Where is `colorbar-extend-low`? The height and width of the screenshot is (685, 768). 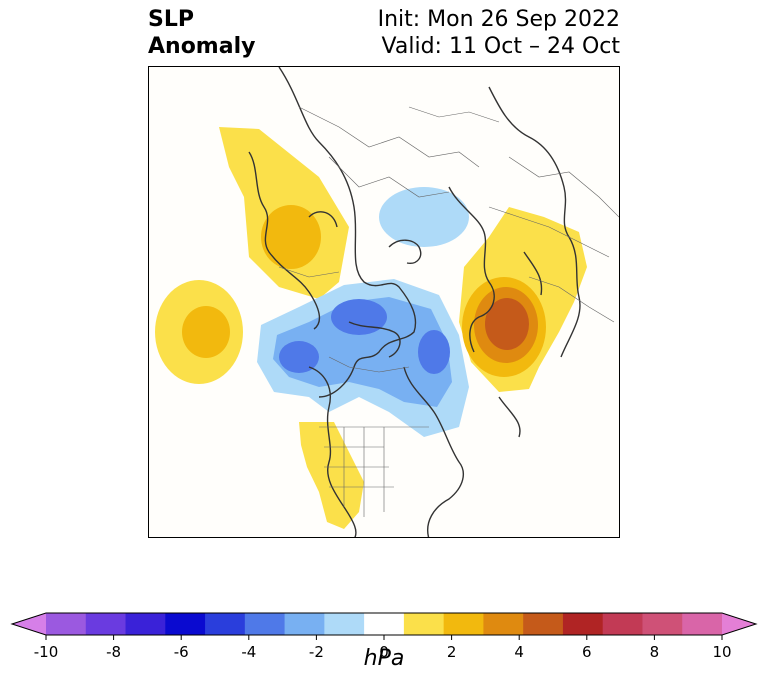 colorbar-extend-low is located at coordinates (29, 624).